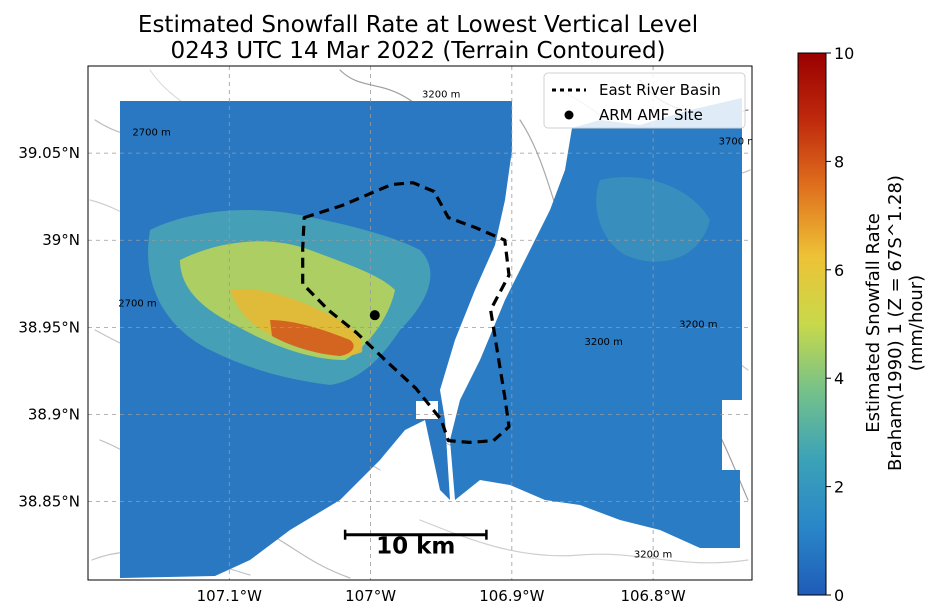  What do you see at coordinates (312, 338) in the screenshot?
I see `snowfall-core` at bounding box center [312, 338].